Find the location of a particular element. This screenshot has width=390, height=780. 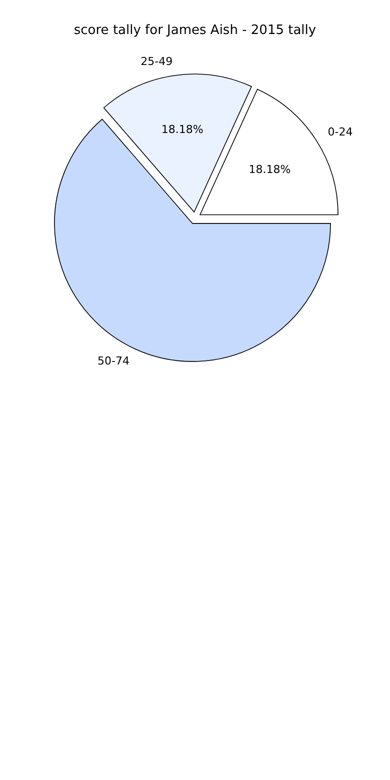

slice-label: 50-74 is located at coordinates (113, 361).